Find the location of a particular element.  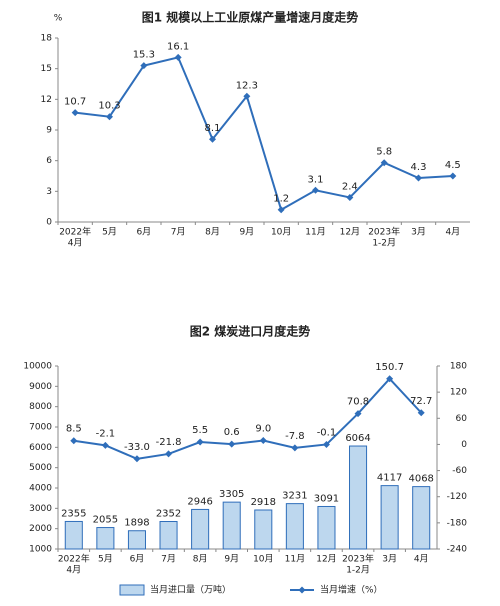

y2-tick-label: 60 is located at coordinates (462, 419).